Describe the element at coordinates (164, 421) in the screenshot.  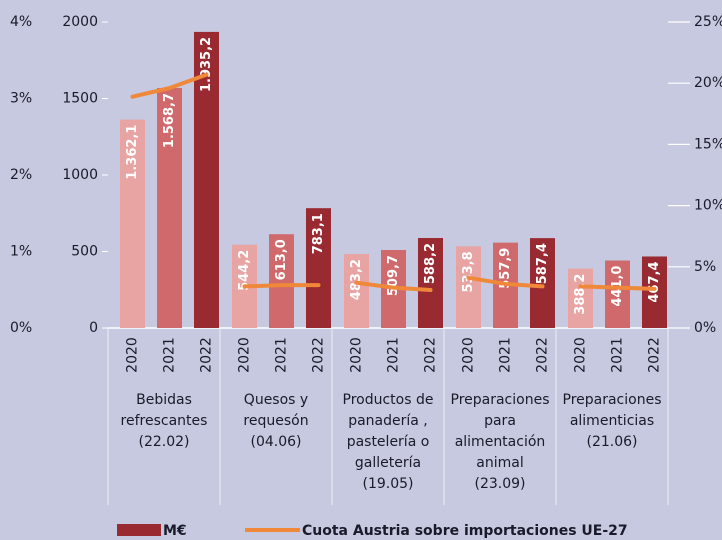
I see `category-label: Bebidas refrescantes (22.02)` at that location.